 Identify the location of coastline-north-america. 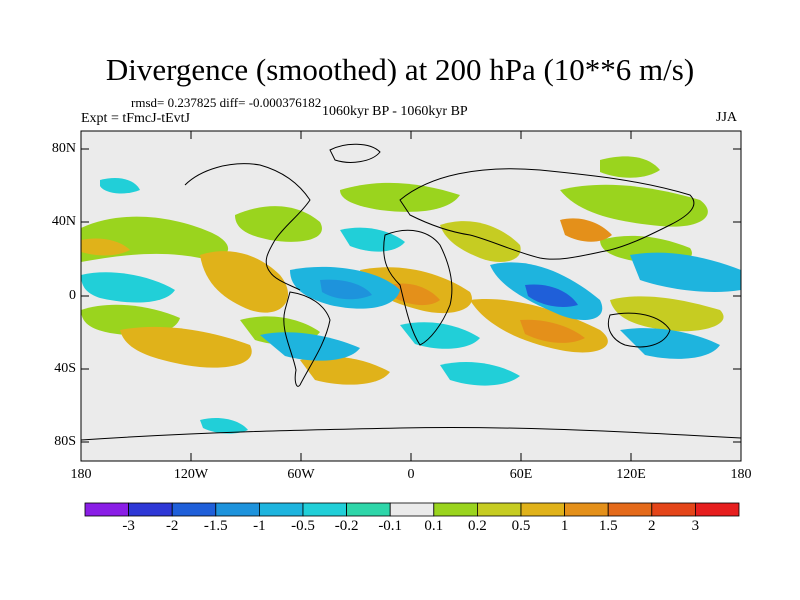
(247, 227).